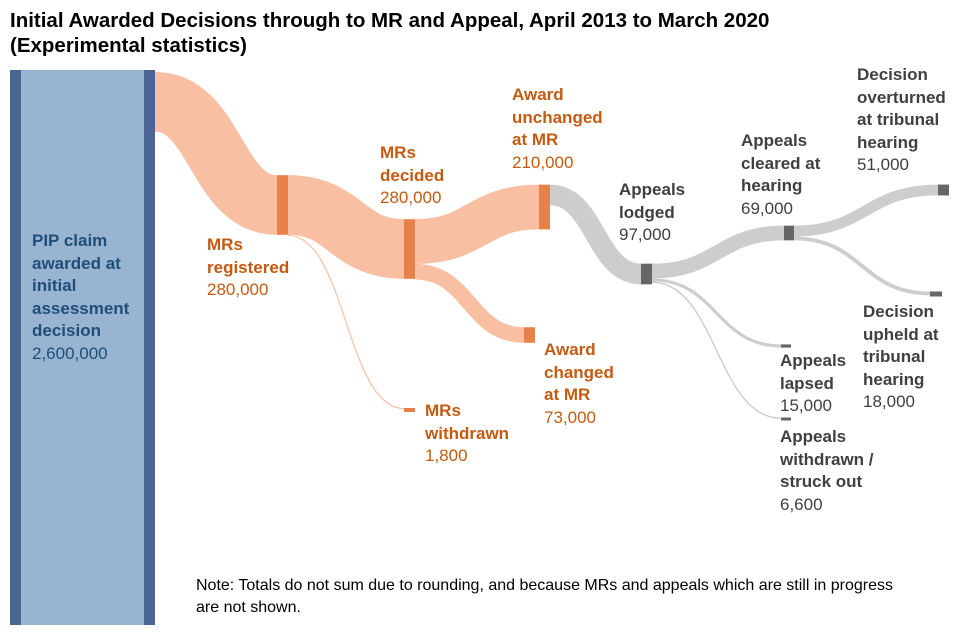  Describe the element at coordinates (411, 197) in the screenshot. I see `label-mr-decided-value: 280,000` at that location.